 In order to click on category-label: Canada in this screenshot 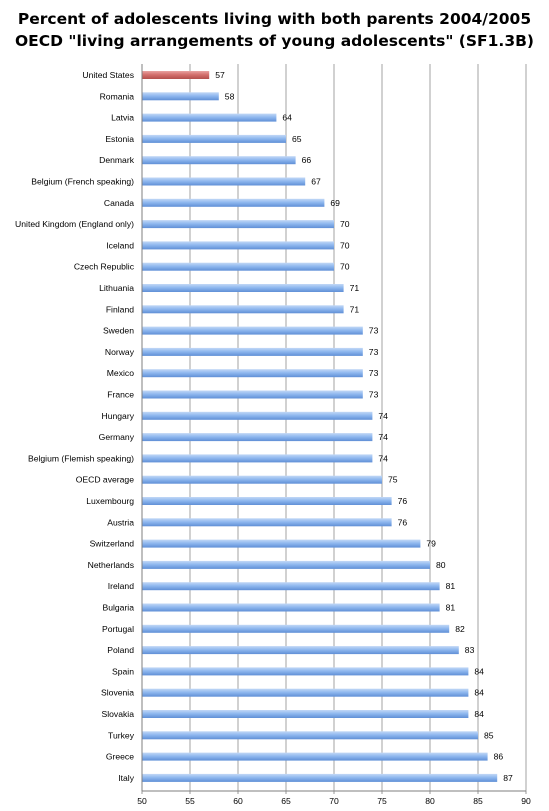, I will do `click(119, 203)`.